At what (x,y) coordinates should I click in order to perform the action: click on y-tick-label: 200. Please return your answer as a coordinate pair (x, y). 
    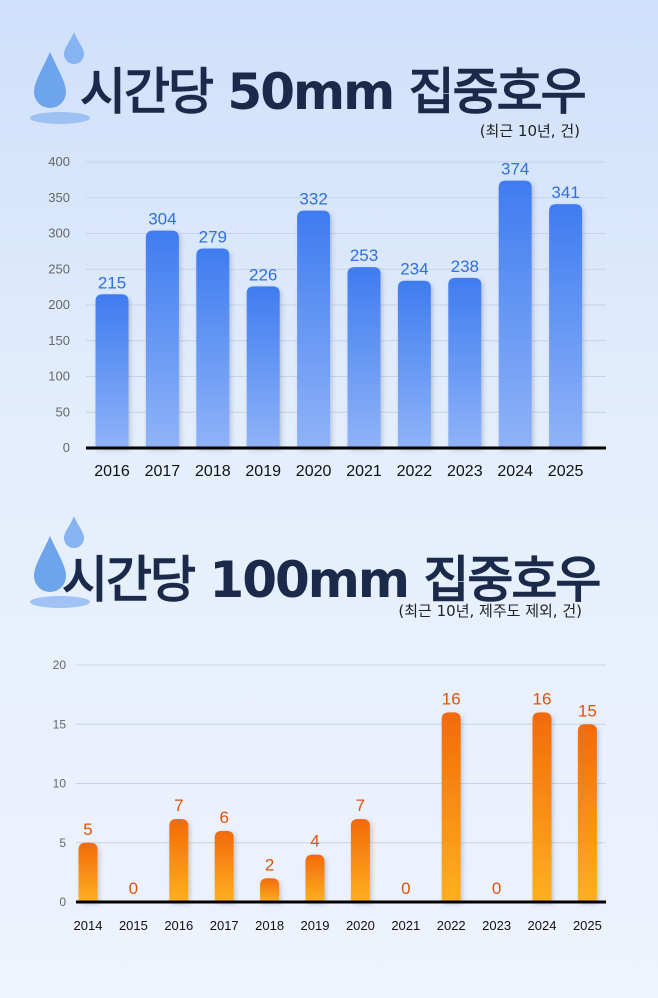
    Looking at the image, I should click on (59, 304).